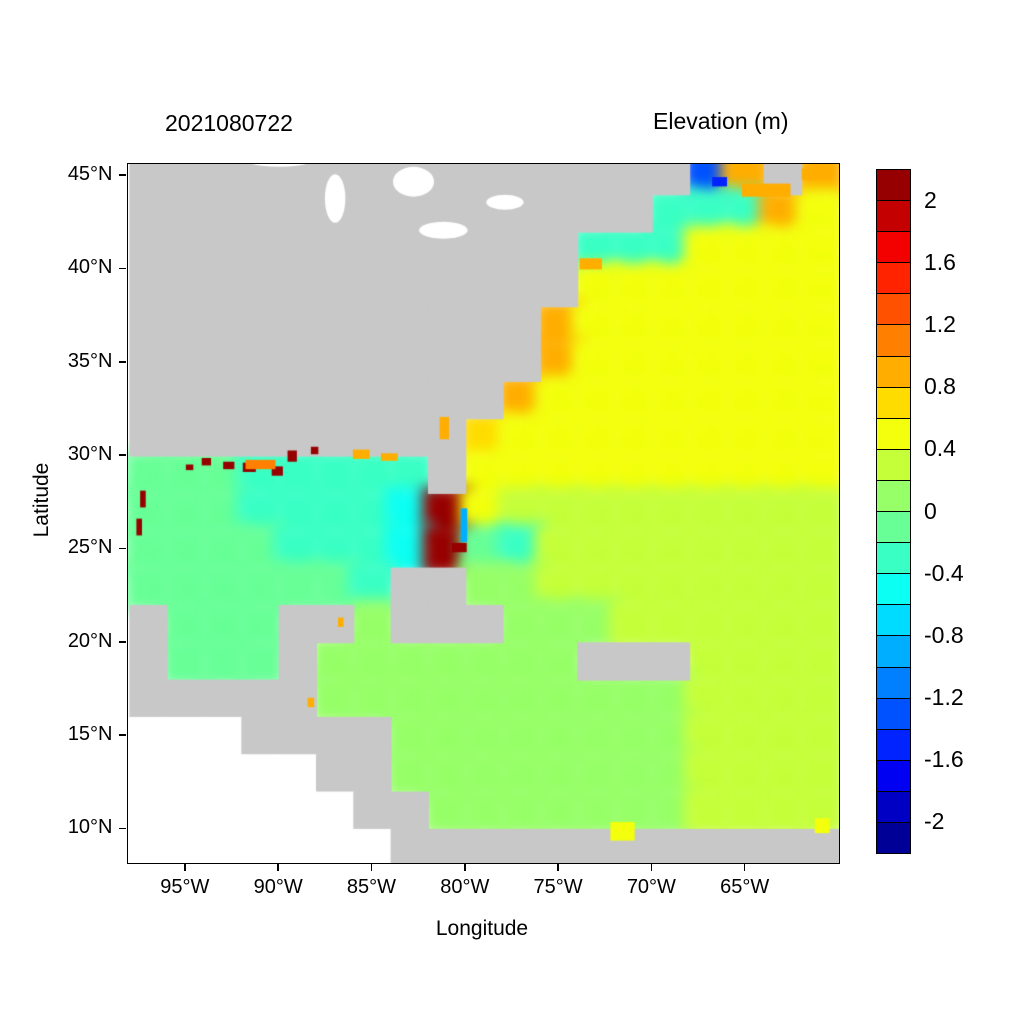  Describe the element at coordinates (185, 887) in the screenshot. I see `x-tick-label: 95°W` at that location.